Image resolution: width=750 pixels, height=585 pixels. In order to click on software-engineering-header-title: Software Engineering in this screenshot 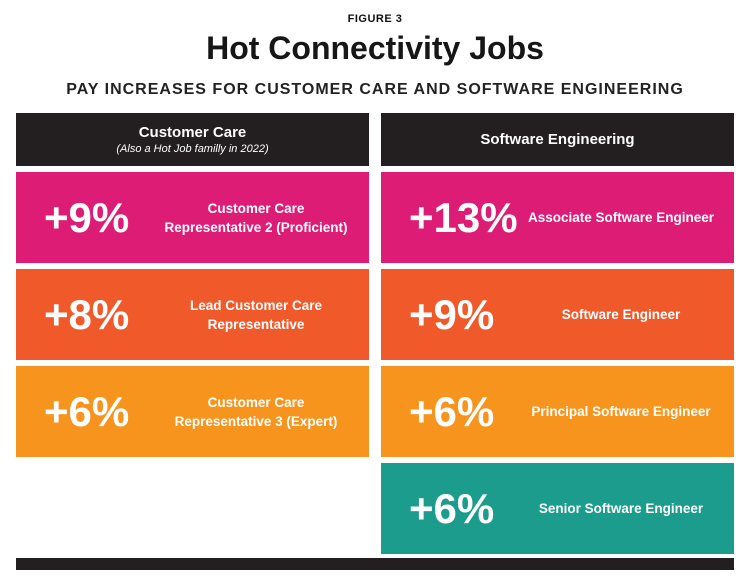, I will do `click(557, 139)`.